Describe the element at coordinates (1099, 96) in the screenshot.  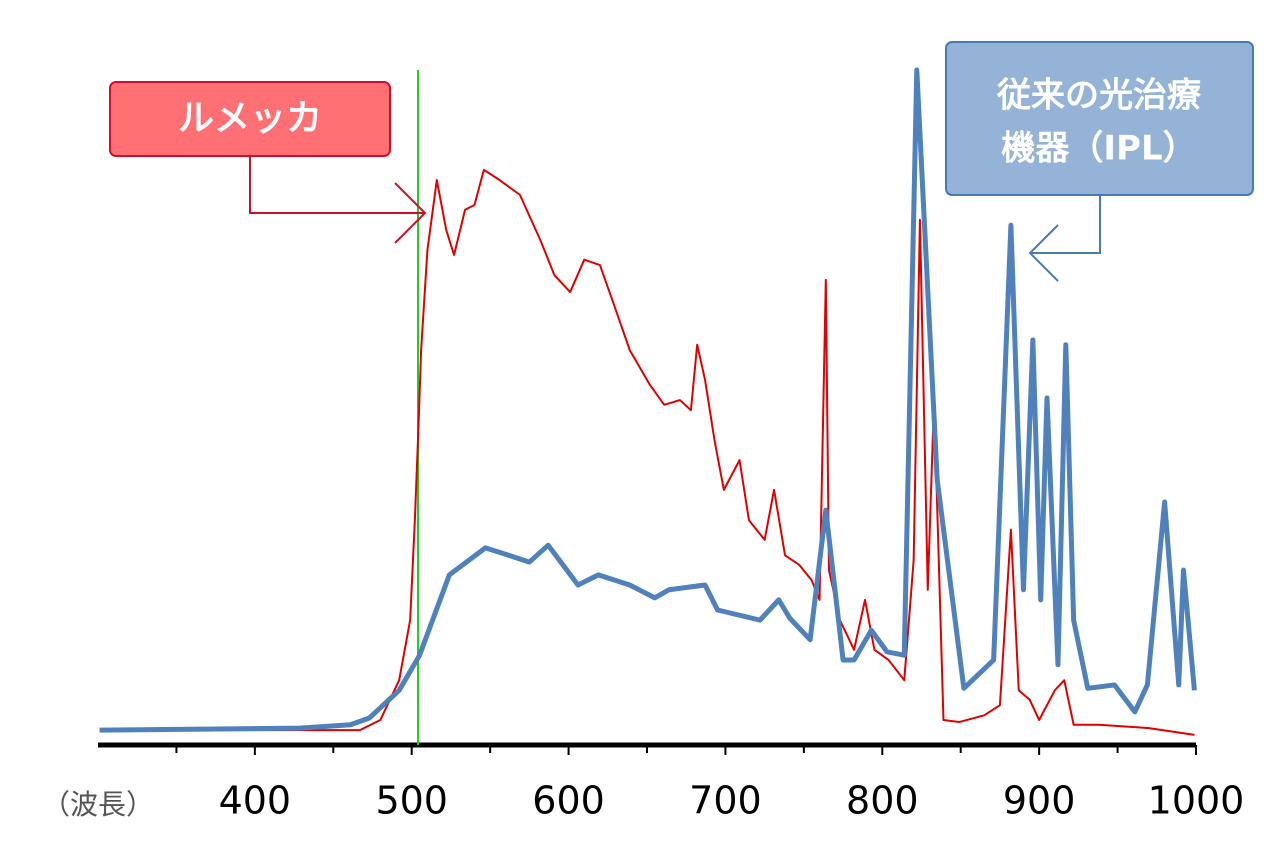
I see `annotation-text: 従来の光治療` at that location.